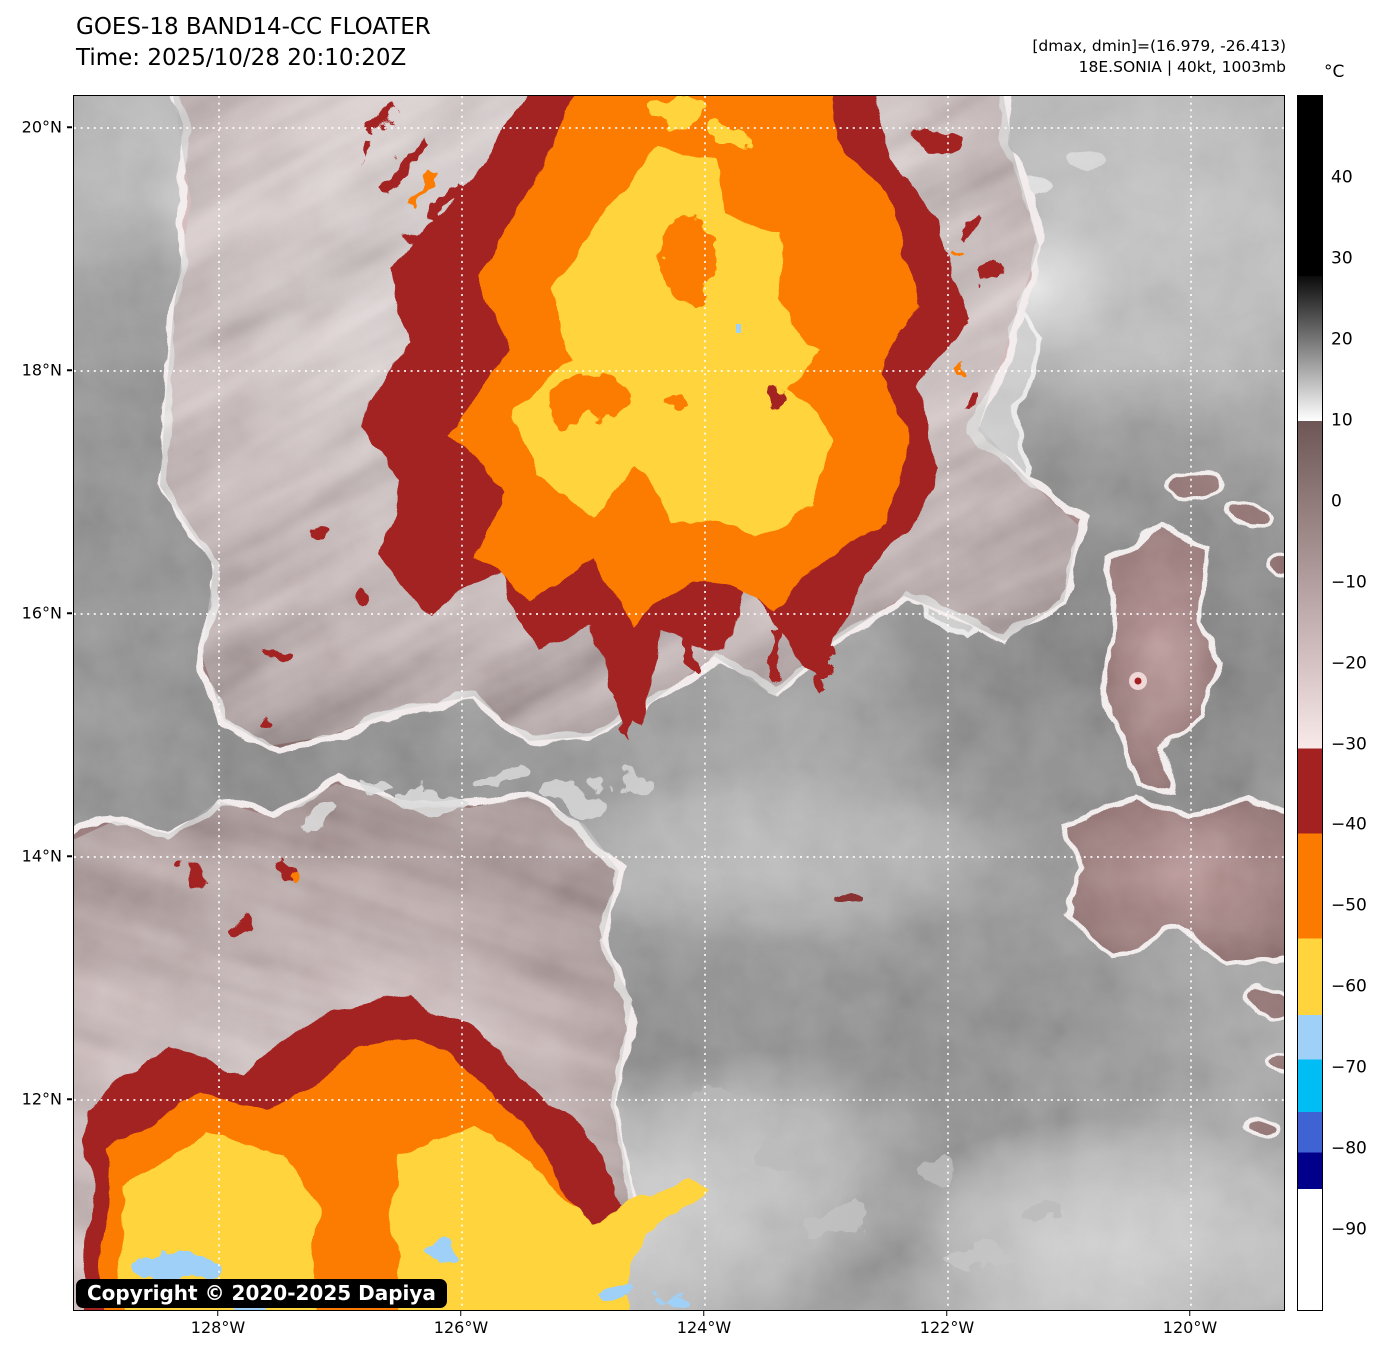 This screenshot has height=1359, width=1390. What do you see at coordinates (1159, 46) in the screenshot?
I see `dmax-dmin-readout: [dmax, dmin]=(16.979, -26.413)` at bounding box center [1159, 46].